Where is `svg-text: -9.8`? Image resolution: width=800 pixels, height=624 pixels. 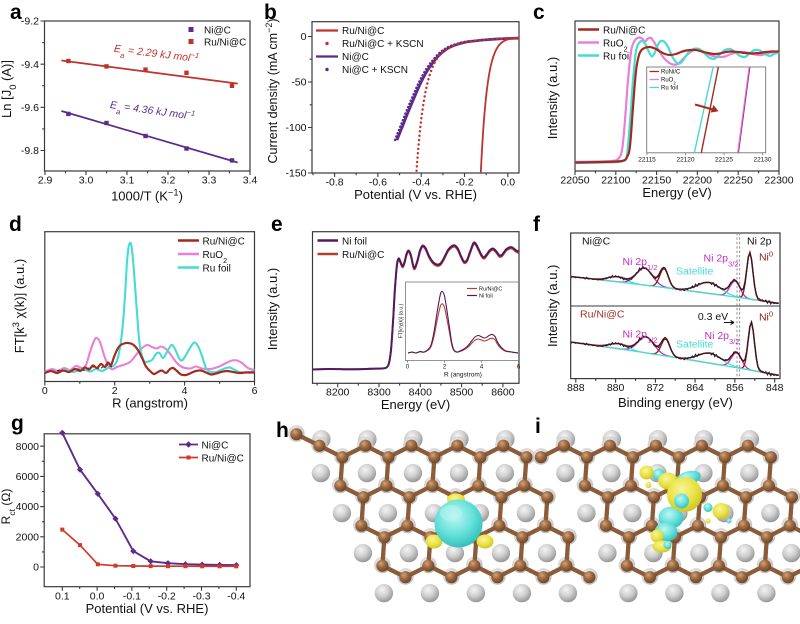
svg-text: -9.8 is located at coordinates (30, 151).